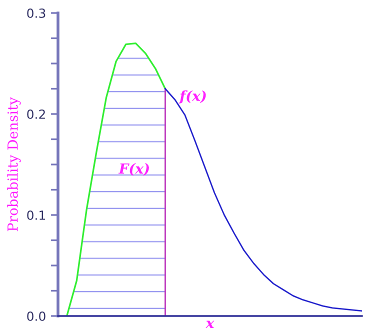 This screenshot has width=370, height=336. What do you see at coordinates (133, 169) in the screenshot?
I see `annotation: F(x)` at bounding box center [133, 169].